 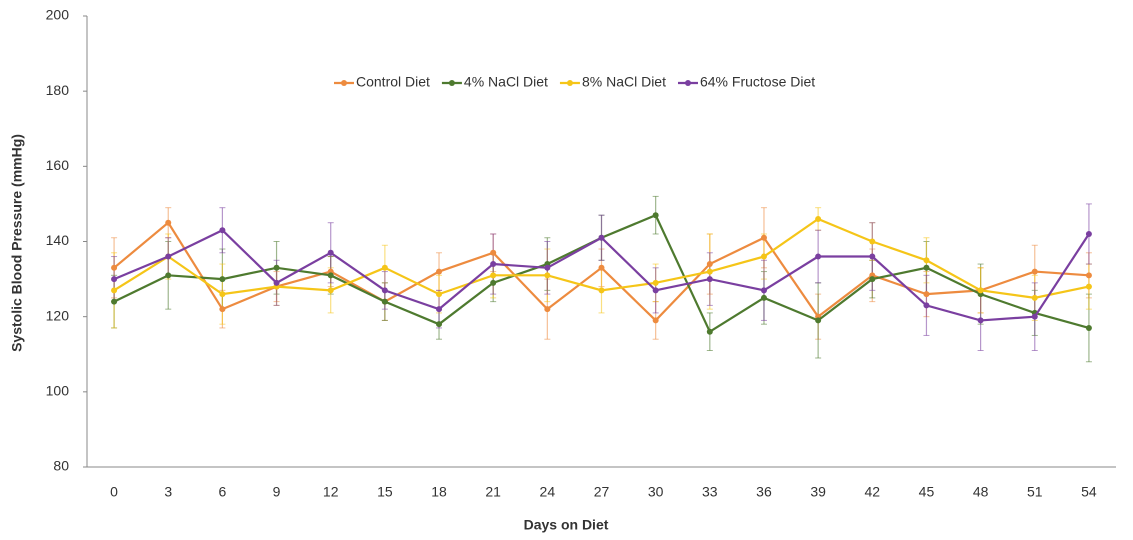 I want to click on y-tick-label: 140, so click(x=58, y=240).